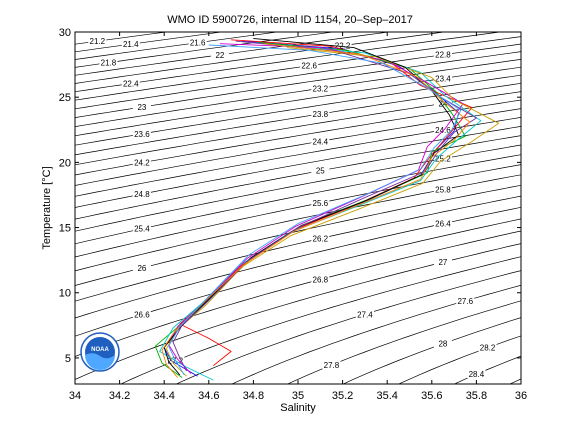 Image resolution: width=576 pixels, height=432 pixels. I want to click on contour-label: 23.2, so click(321, 88).